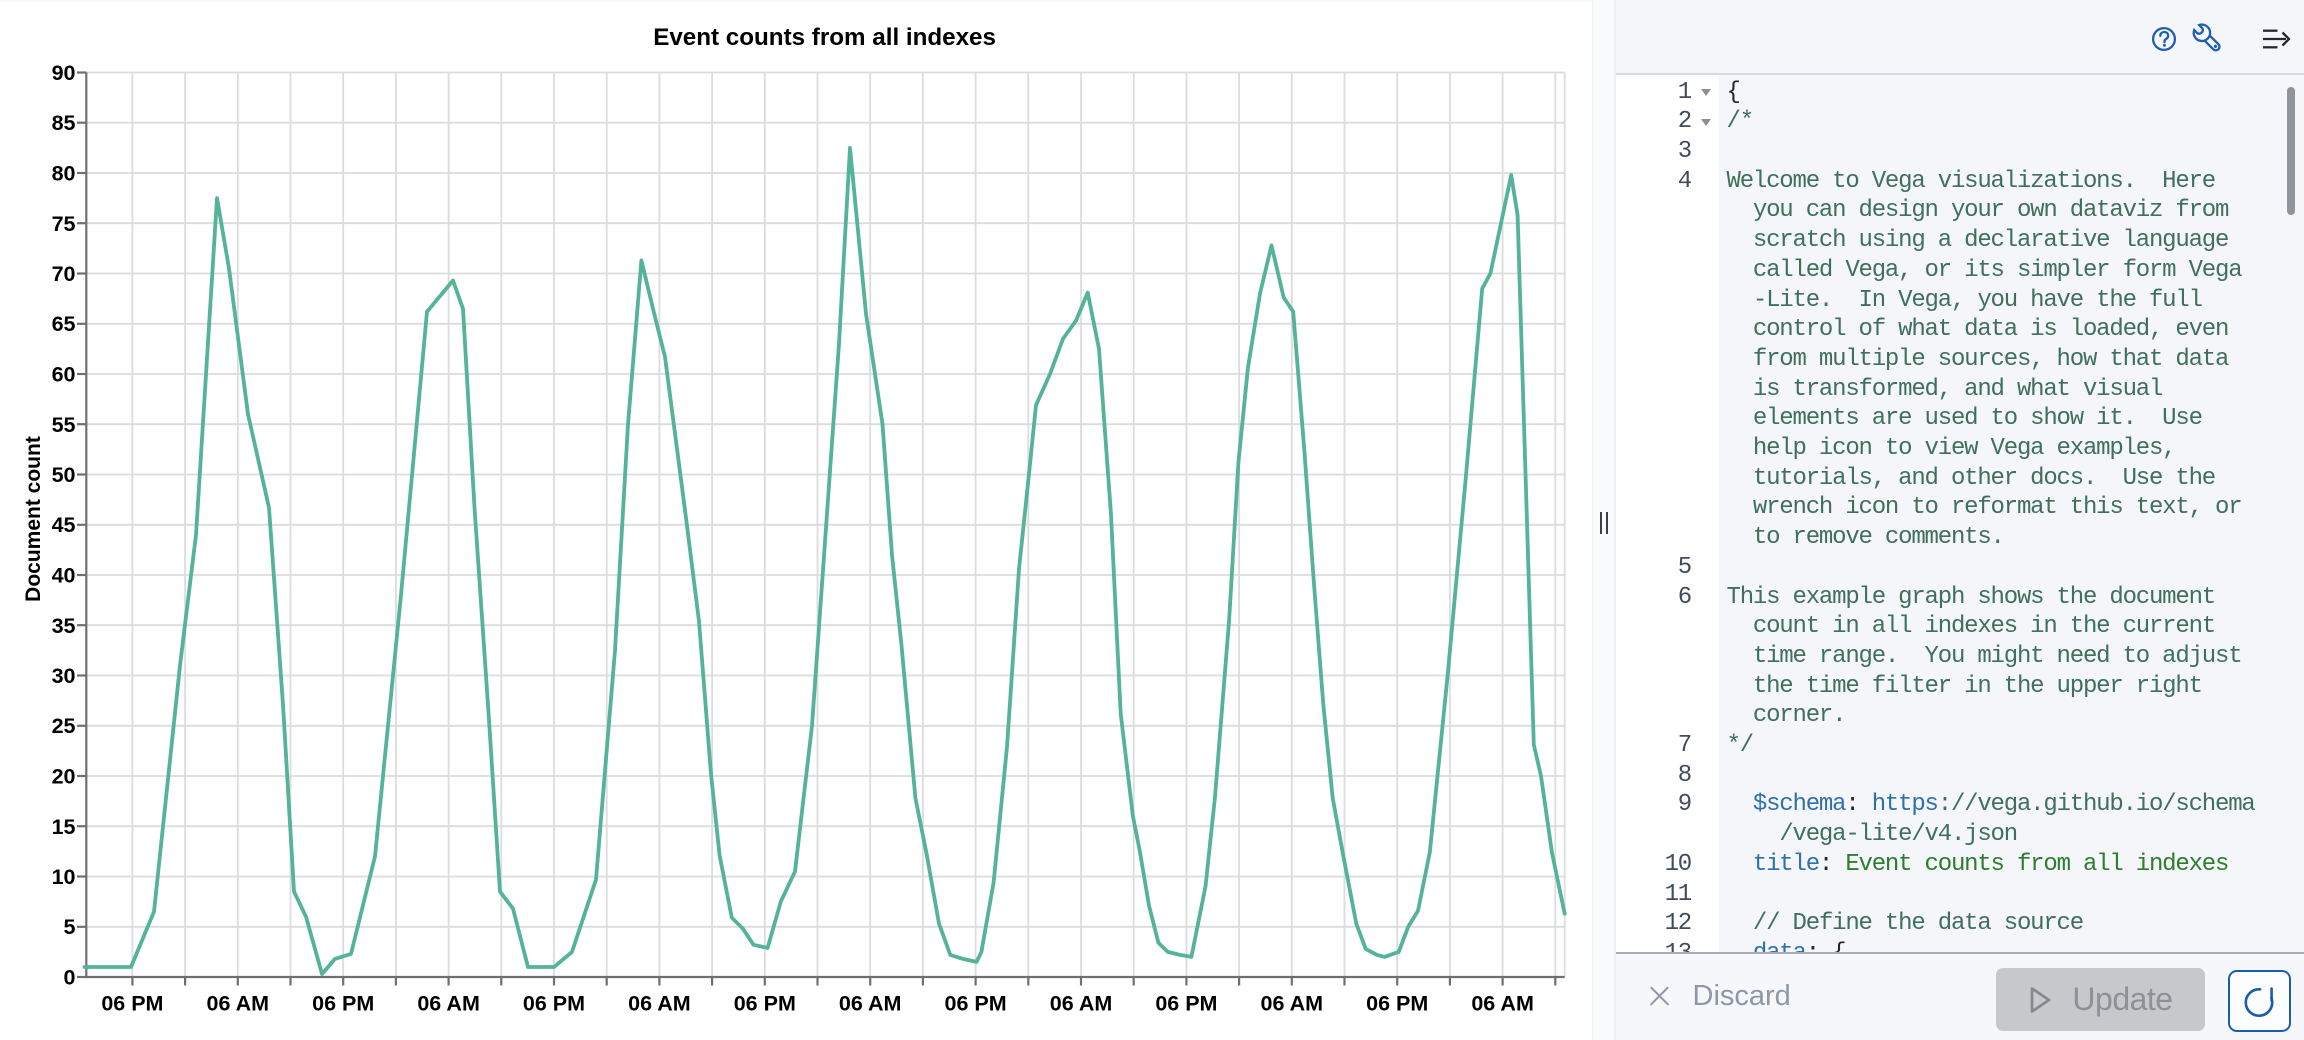 This screenshot has width=2304, height=1040. What do you see at coordinates (64, 375) in the screenshot?
I see `svg-text: 60` at bounding box center [64, 375].